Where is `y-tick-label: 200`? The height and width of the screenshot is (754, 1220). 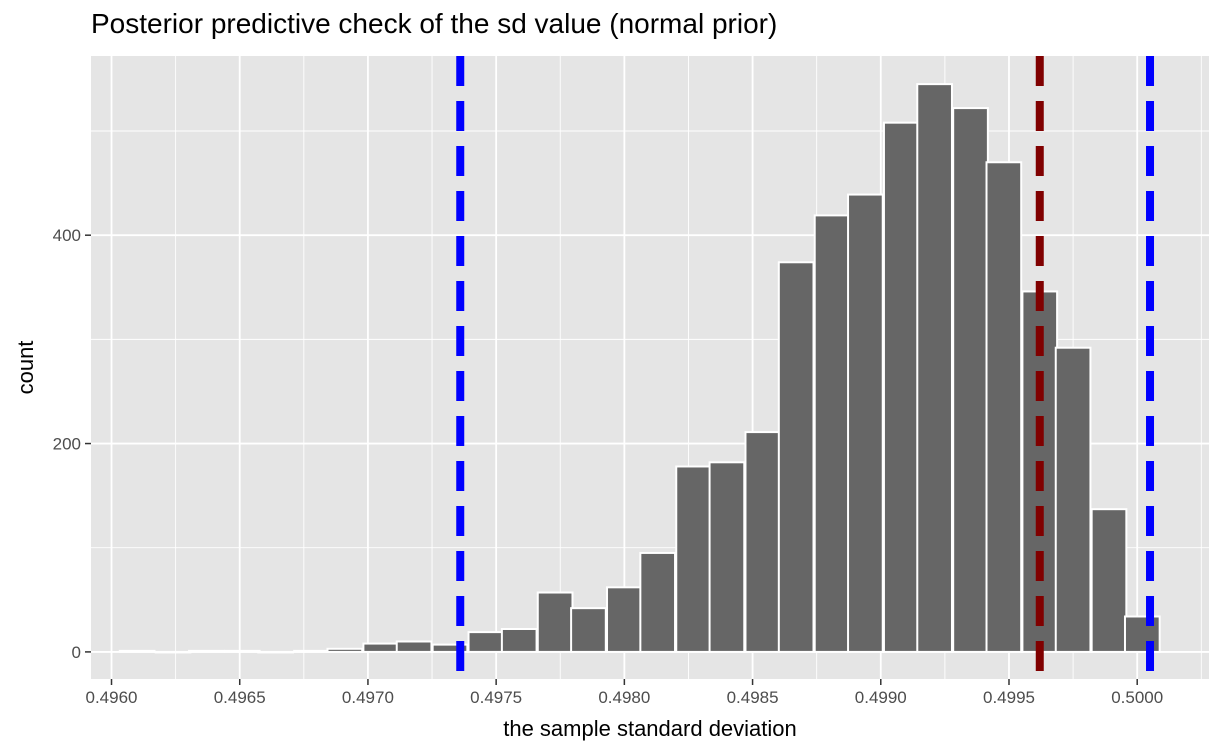
y-tick-label: 200 is located at coordinates (67, 444).